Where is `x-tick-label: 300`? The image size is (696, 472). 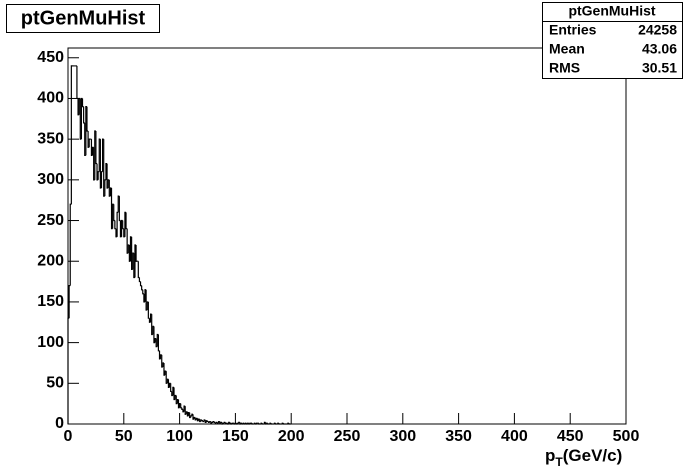 x-tick-label: 300 is located at coordinates (402, 436).